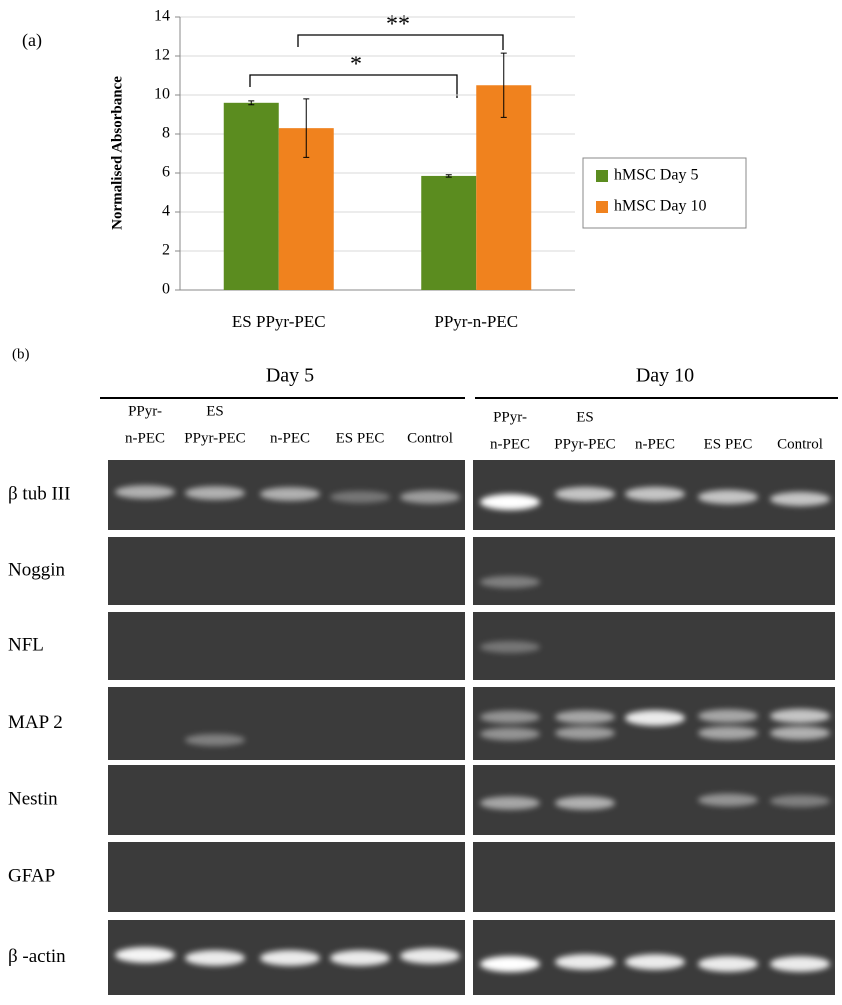 This screenshot has width=842, height=1005. What do you see at coordinates (166, 211) in the screenshot?
I see `y-tick-label: 4` at bounding box center [166, 211].